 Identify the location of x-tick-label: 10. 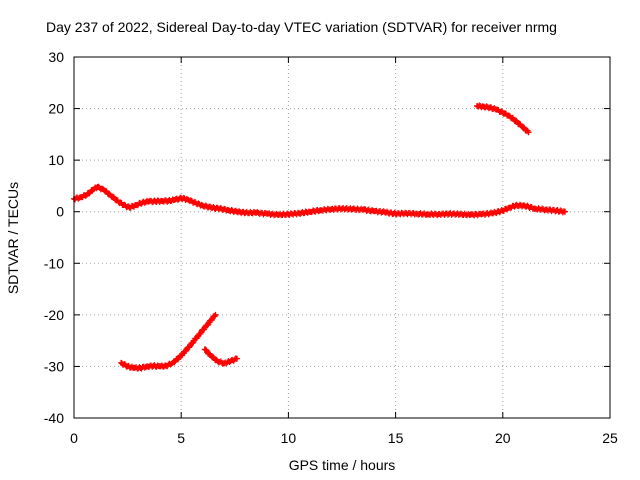
(289, 438).